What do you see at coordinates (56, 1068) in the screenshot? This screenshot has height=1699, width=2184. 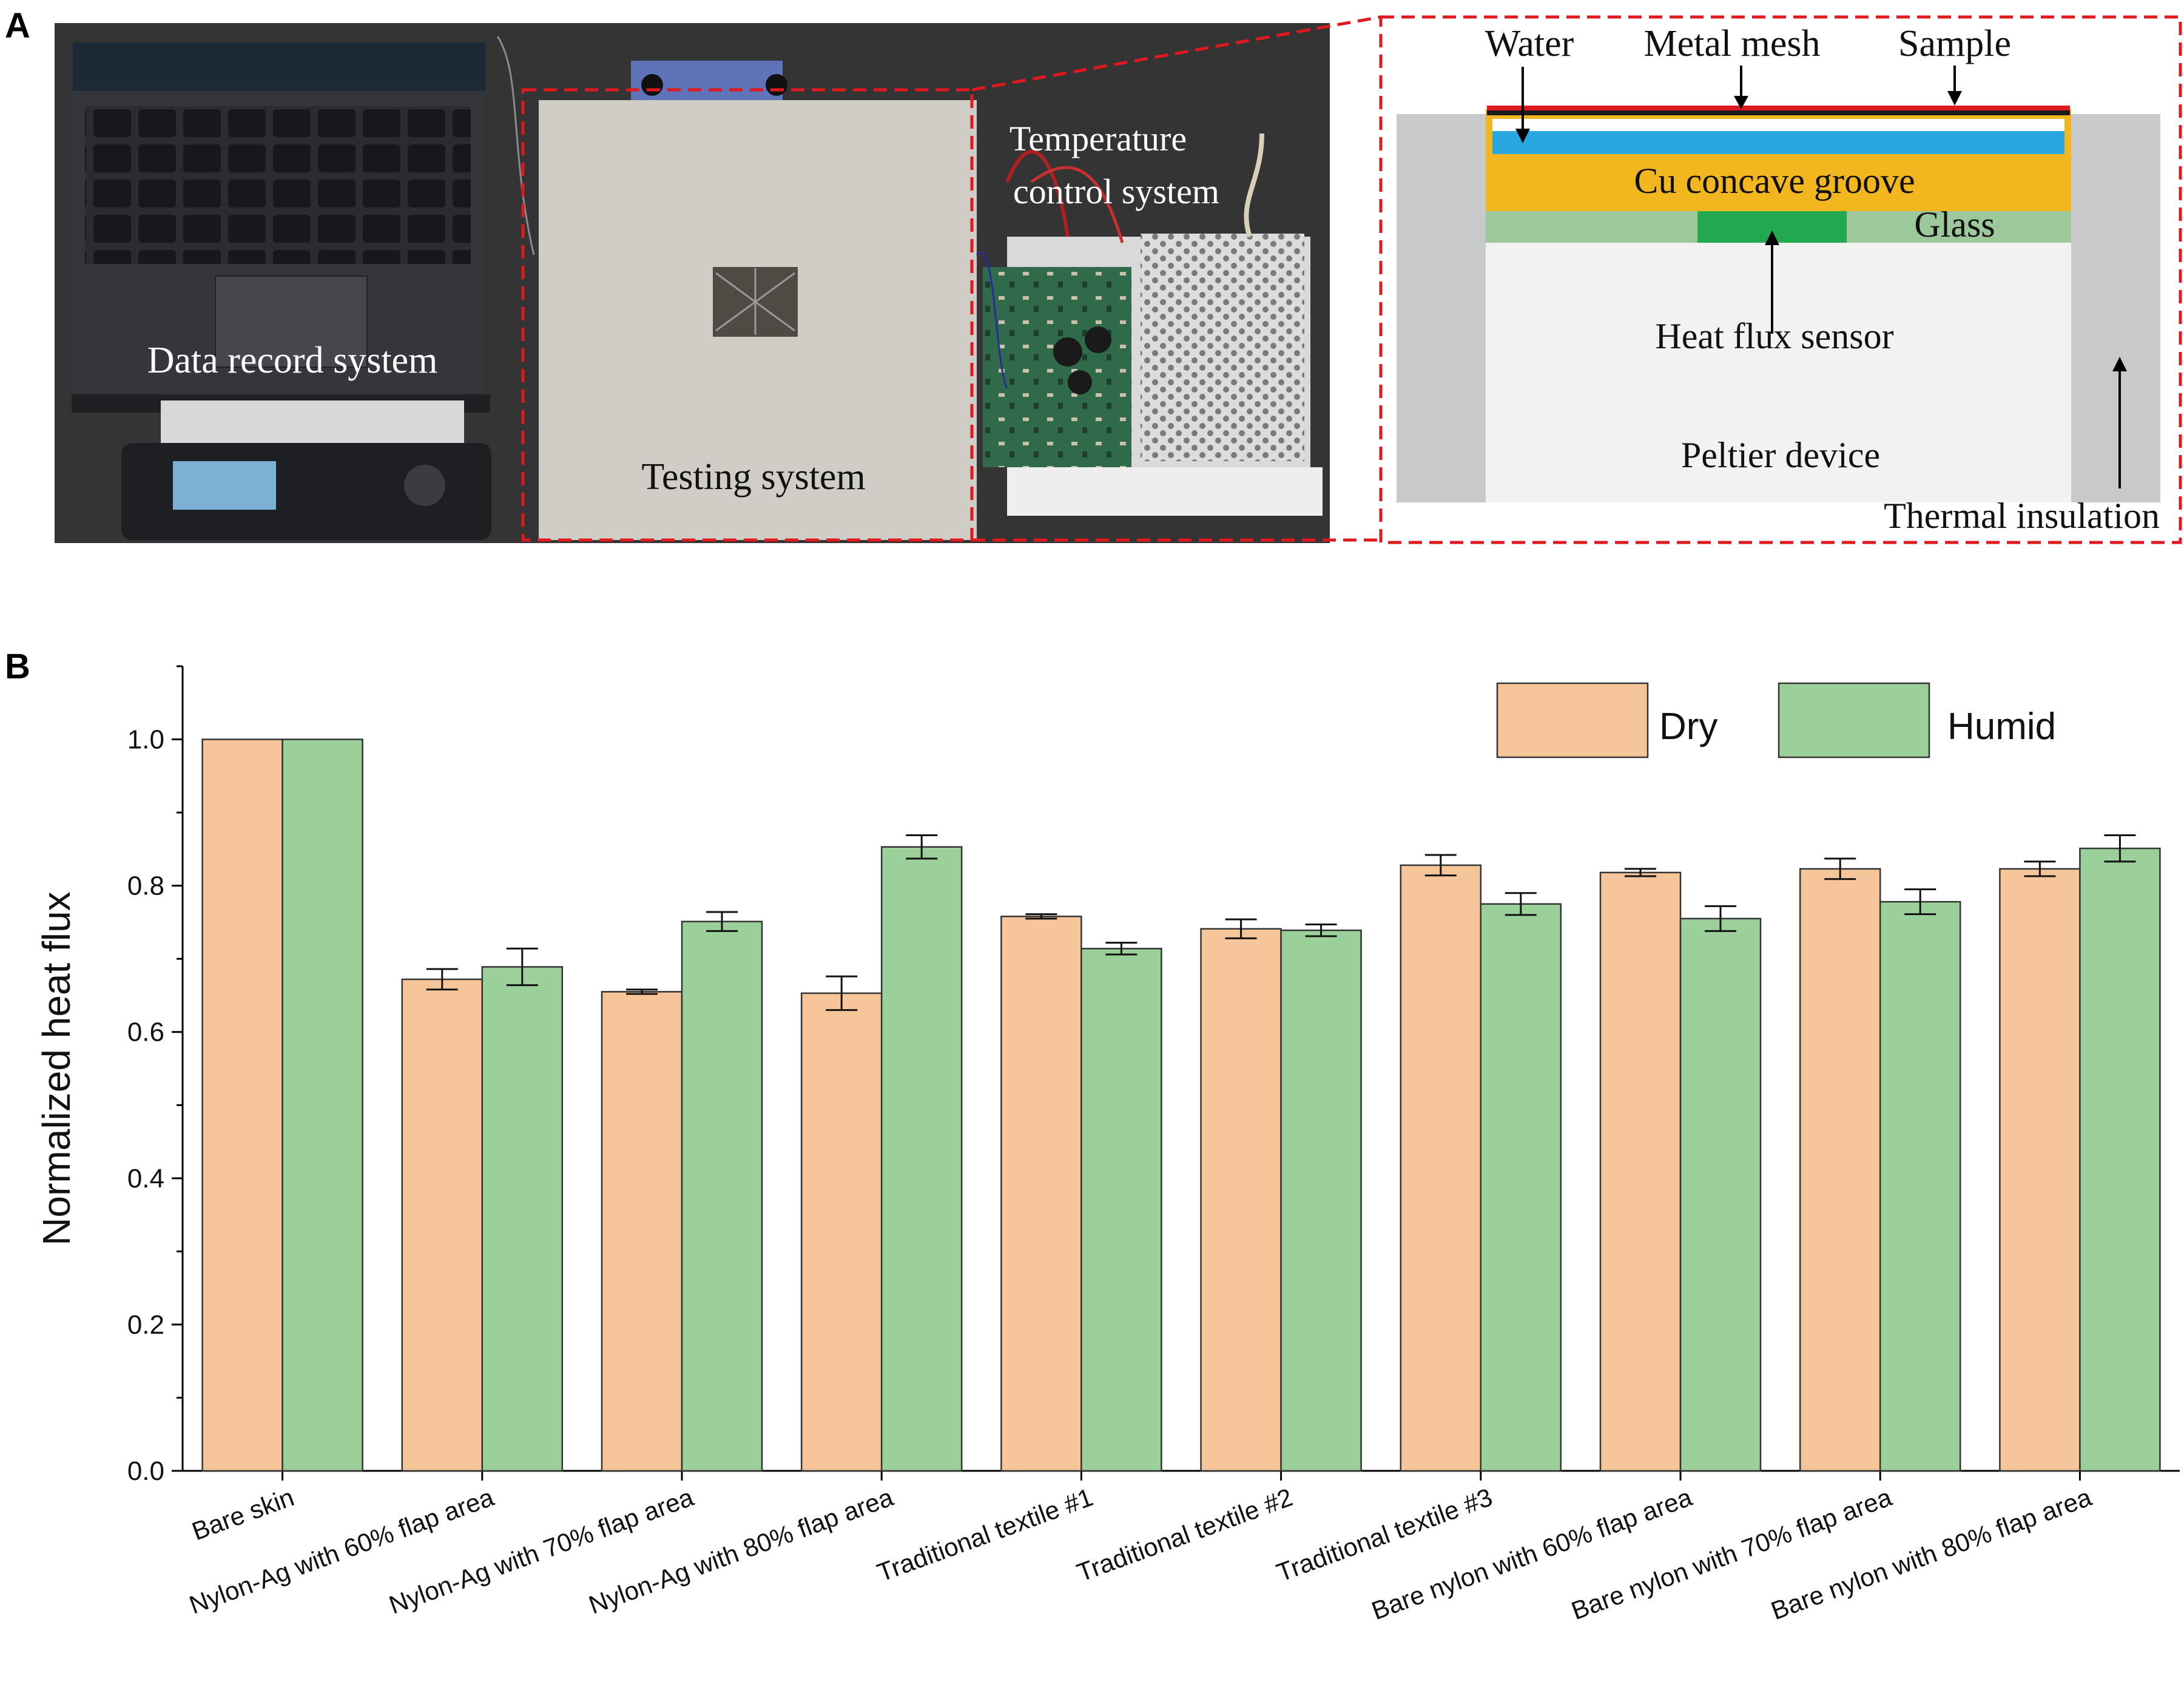 I see `y-axis-label: Normalized heat flux` at bounding box center [56, 1068].